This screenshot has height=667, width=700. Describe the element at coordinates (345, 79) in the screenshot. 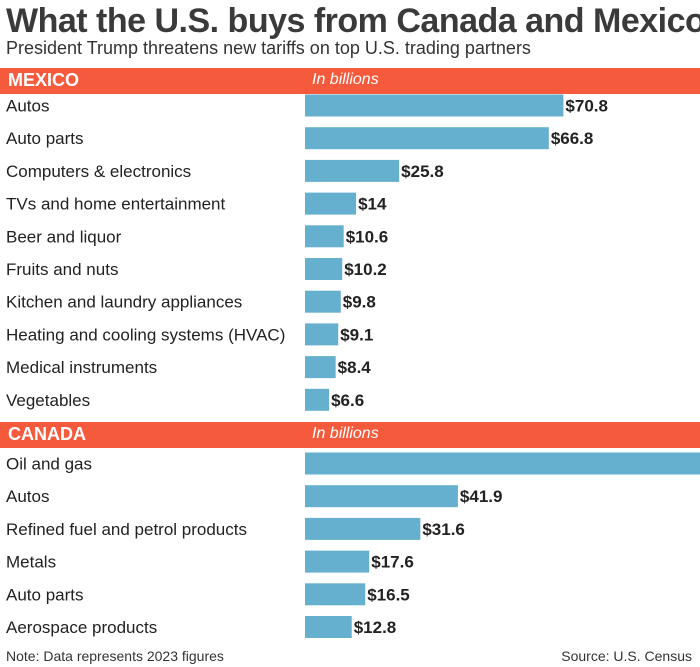

I see `unit-label-mexico: In billions` at that location.